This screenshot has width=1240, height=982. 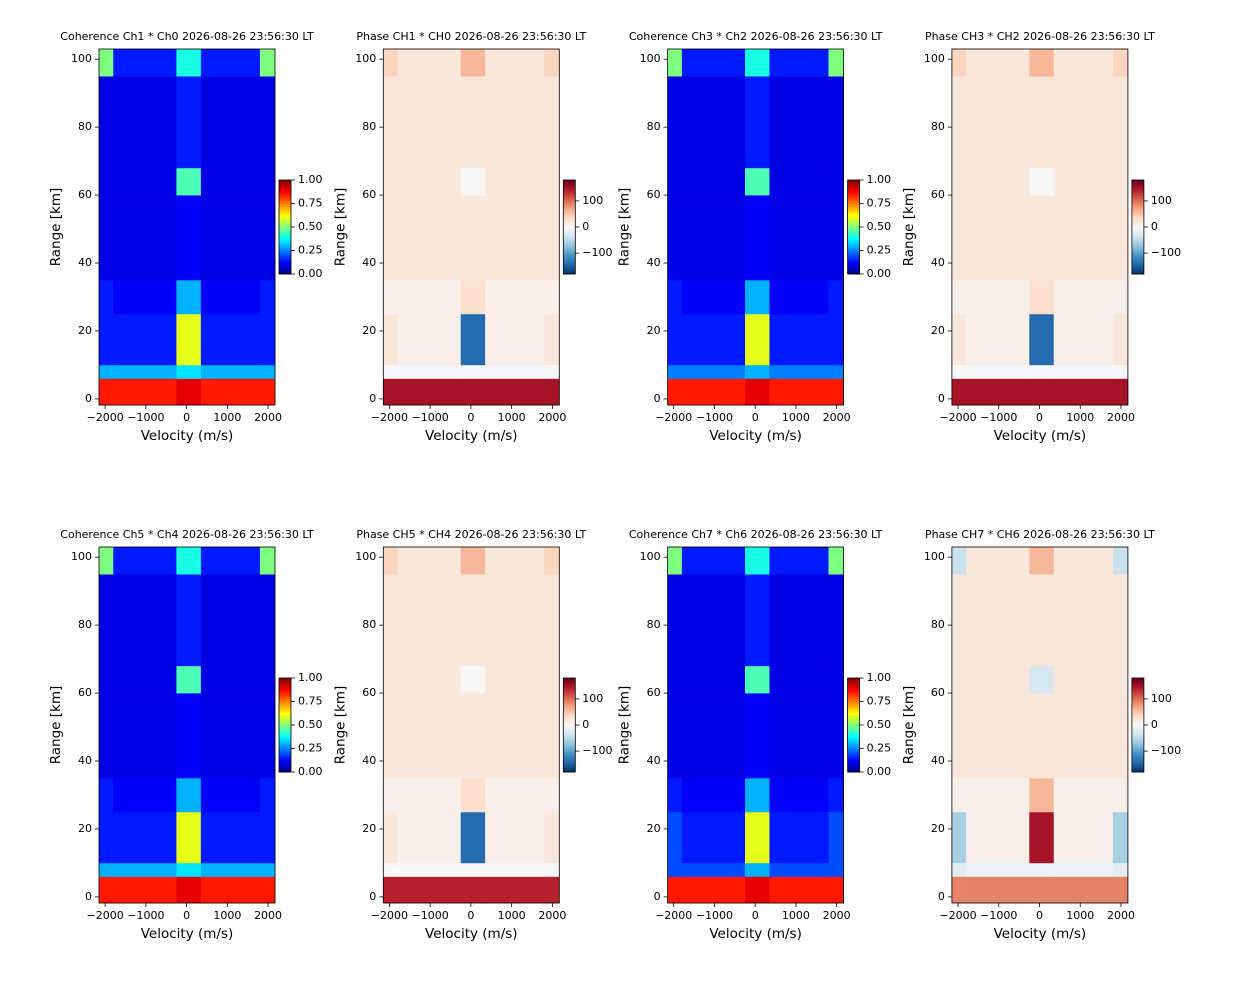 What do you see at coordinates (369, 262) in the screenshot?
I see `y-tick-label: 40` at bounding box center [369, 262].